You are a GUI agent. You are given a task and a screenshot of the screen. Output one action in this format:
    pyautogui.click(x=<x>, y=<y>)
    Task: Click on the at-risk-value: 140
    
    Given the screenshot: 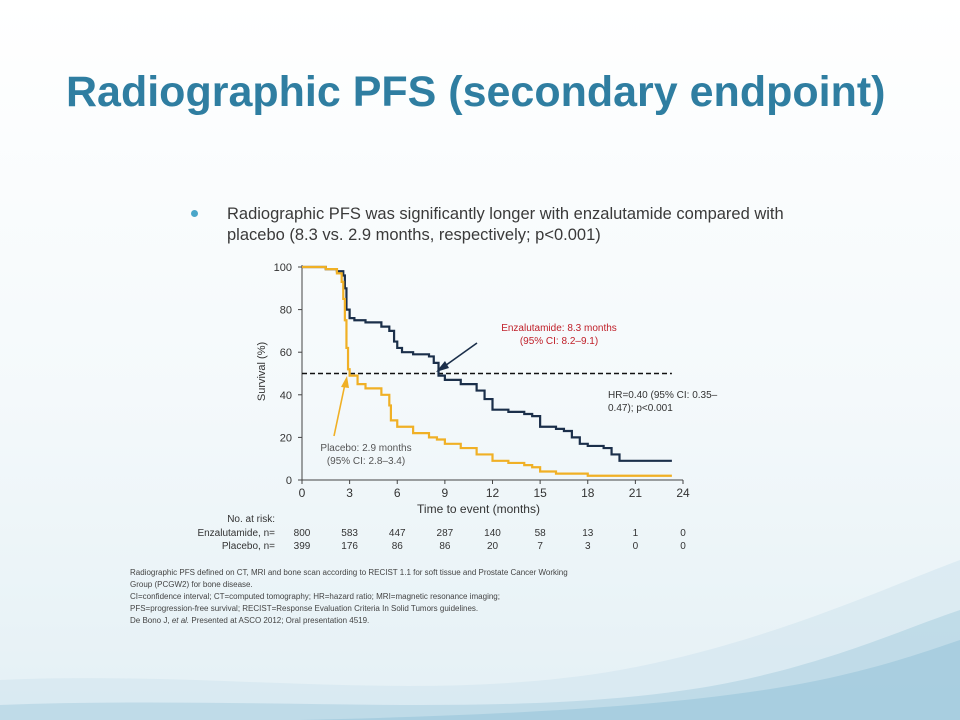 What is the action you would take?
    pyautogui.click(x=492, y=533)
    